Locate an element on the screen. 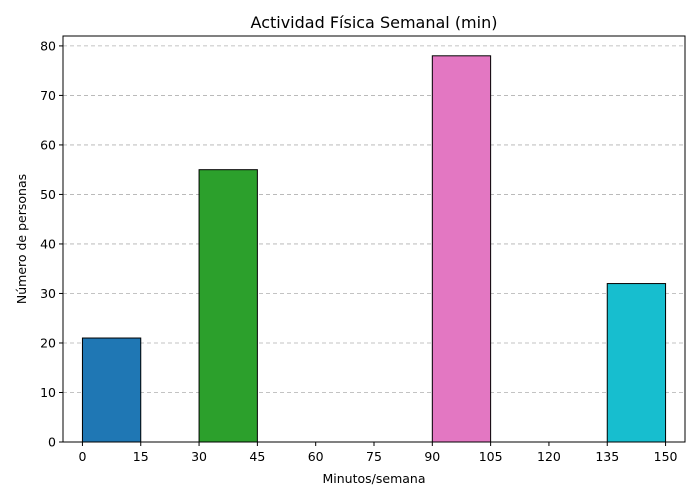  x-tick-label: 60 is located at coordinates (316, 456).